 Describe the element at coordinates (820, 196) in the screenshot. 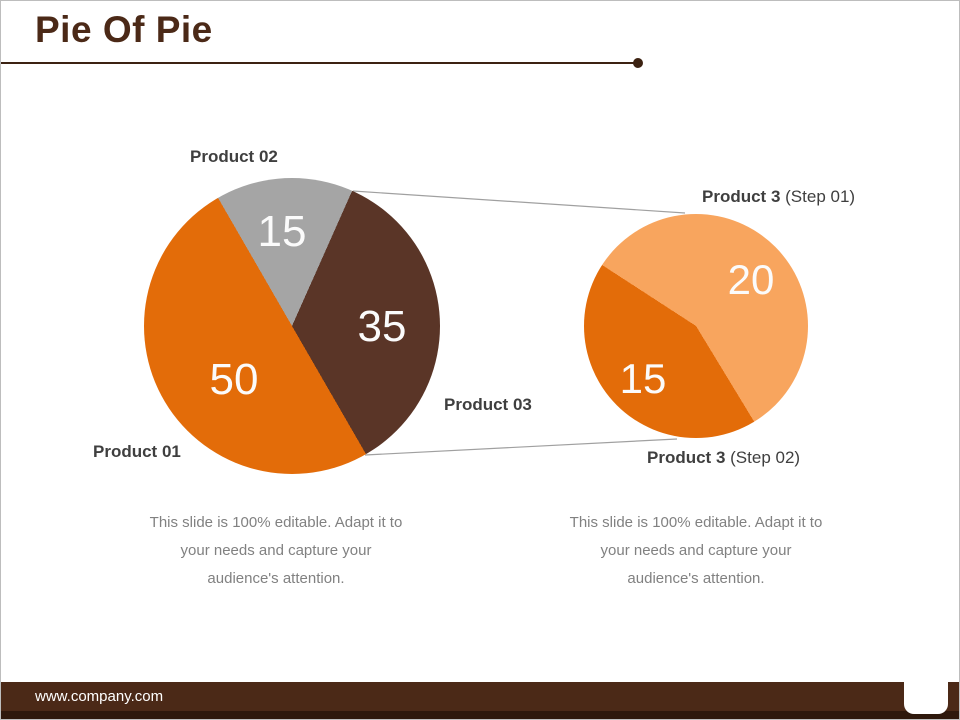

I see `label-product3-step01-step: (Step 01)` at that location.